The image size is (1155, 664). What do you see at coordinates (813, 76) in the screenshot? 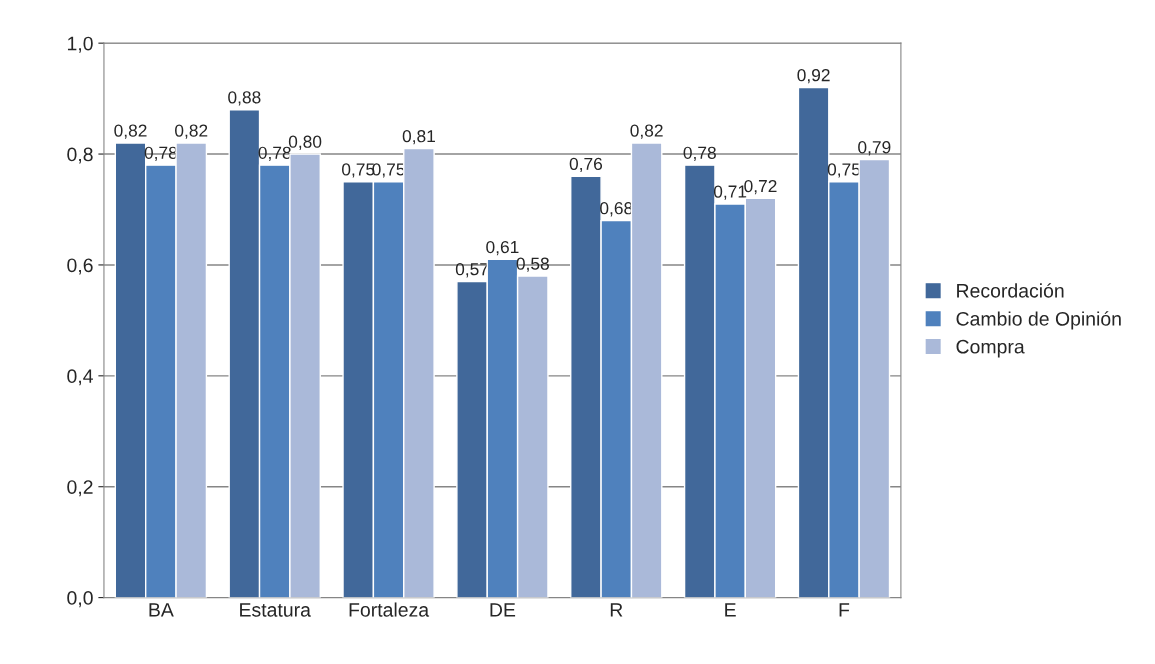
I see `data-label: 0,92` at bounding box center [813, 76].